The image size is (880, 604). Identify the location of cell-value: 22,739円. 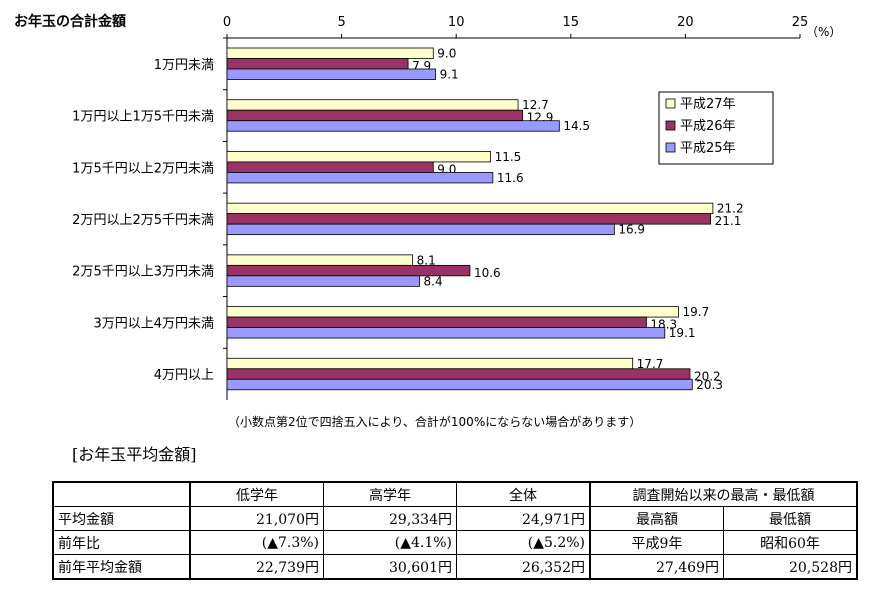
(256, 567).